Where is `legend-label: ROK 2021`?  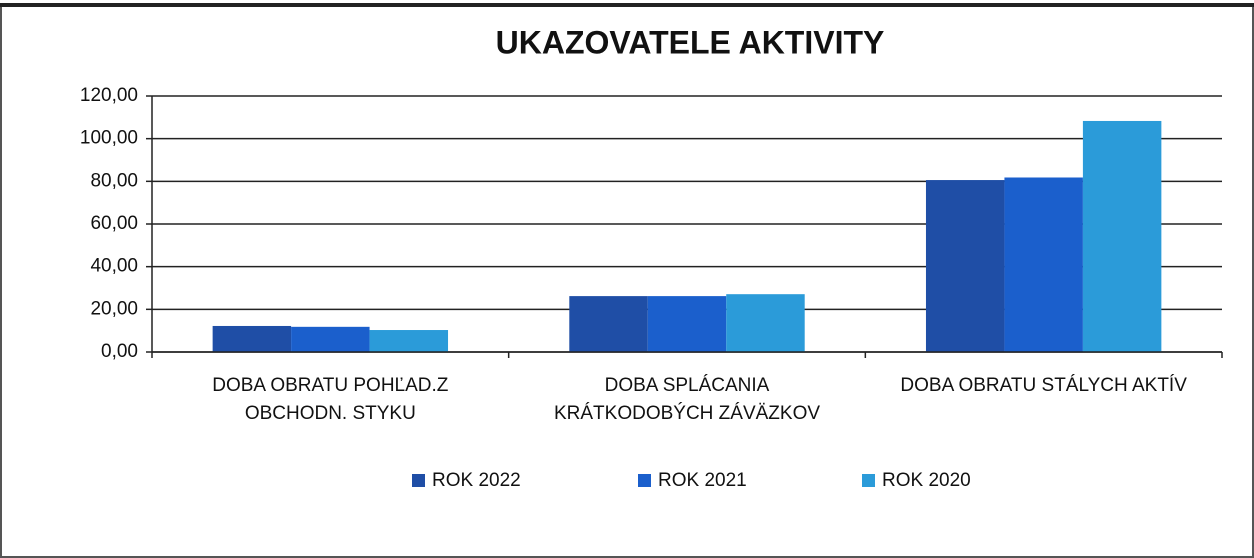 legend-label: ROK 2021 is located at coordinates (702, 480).